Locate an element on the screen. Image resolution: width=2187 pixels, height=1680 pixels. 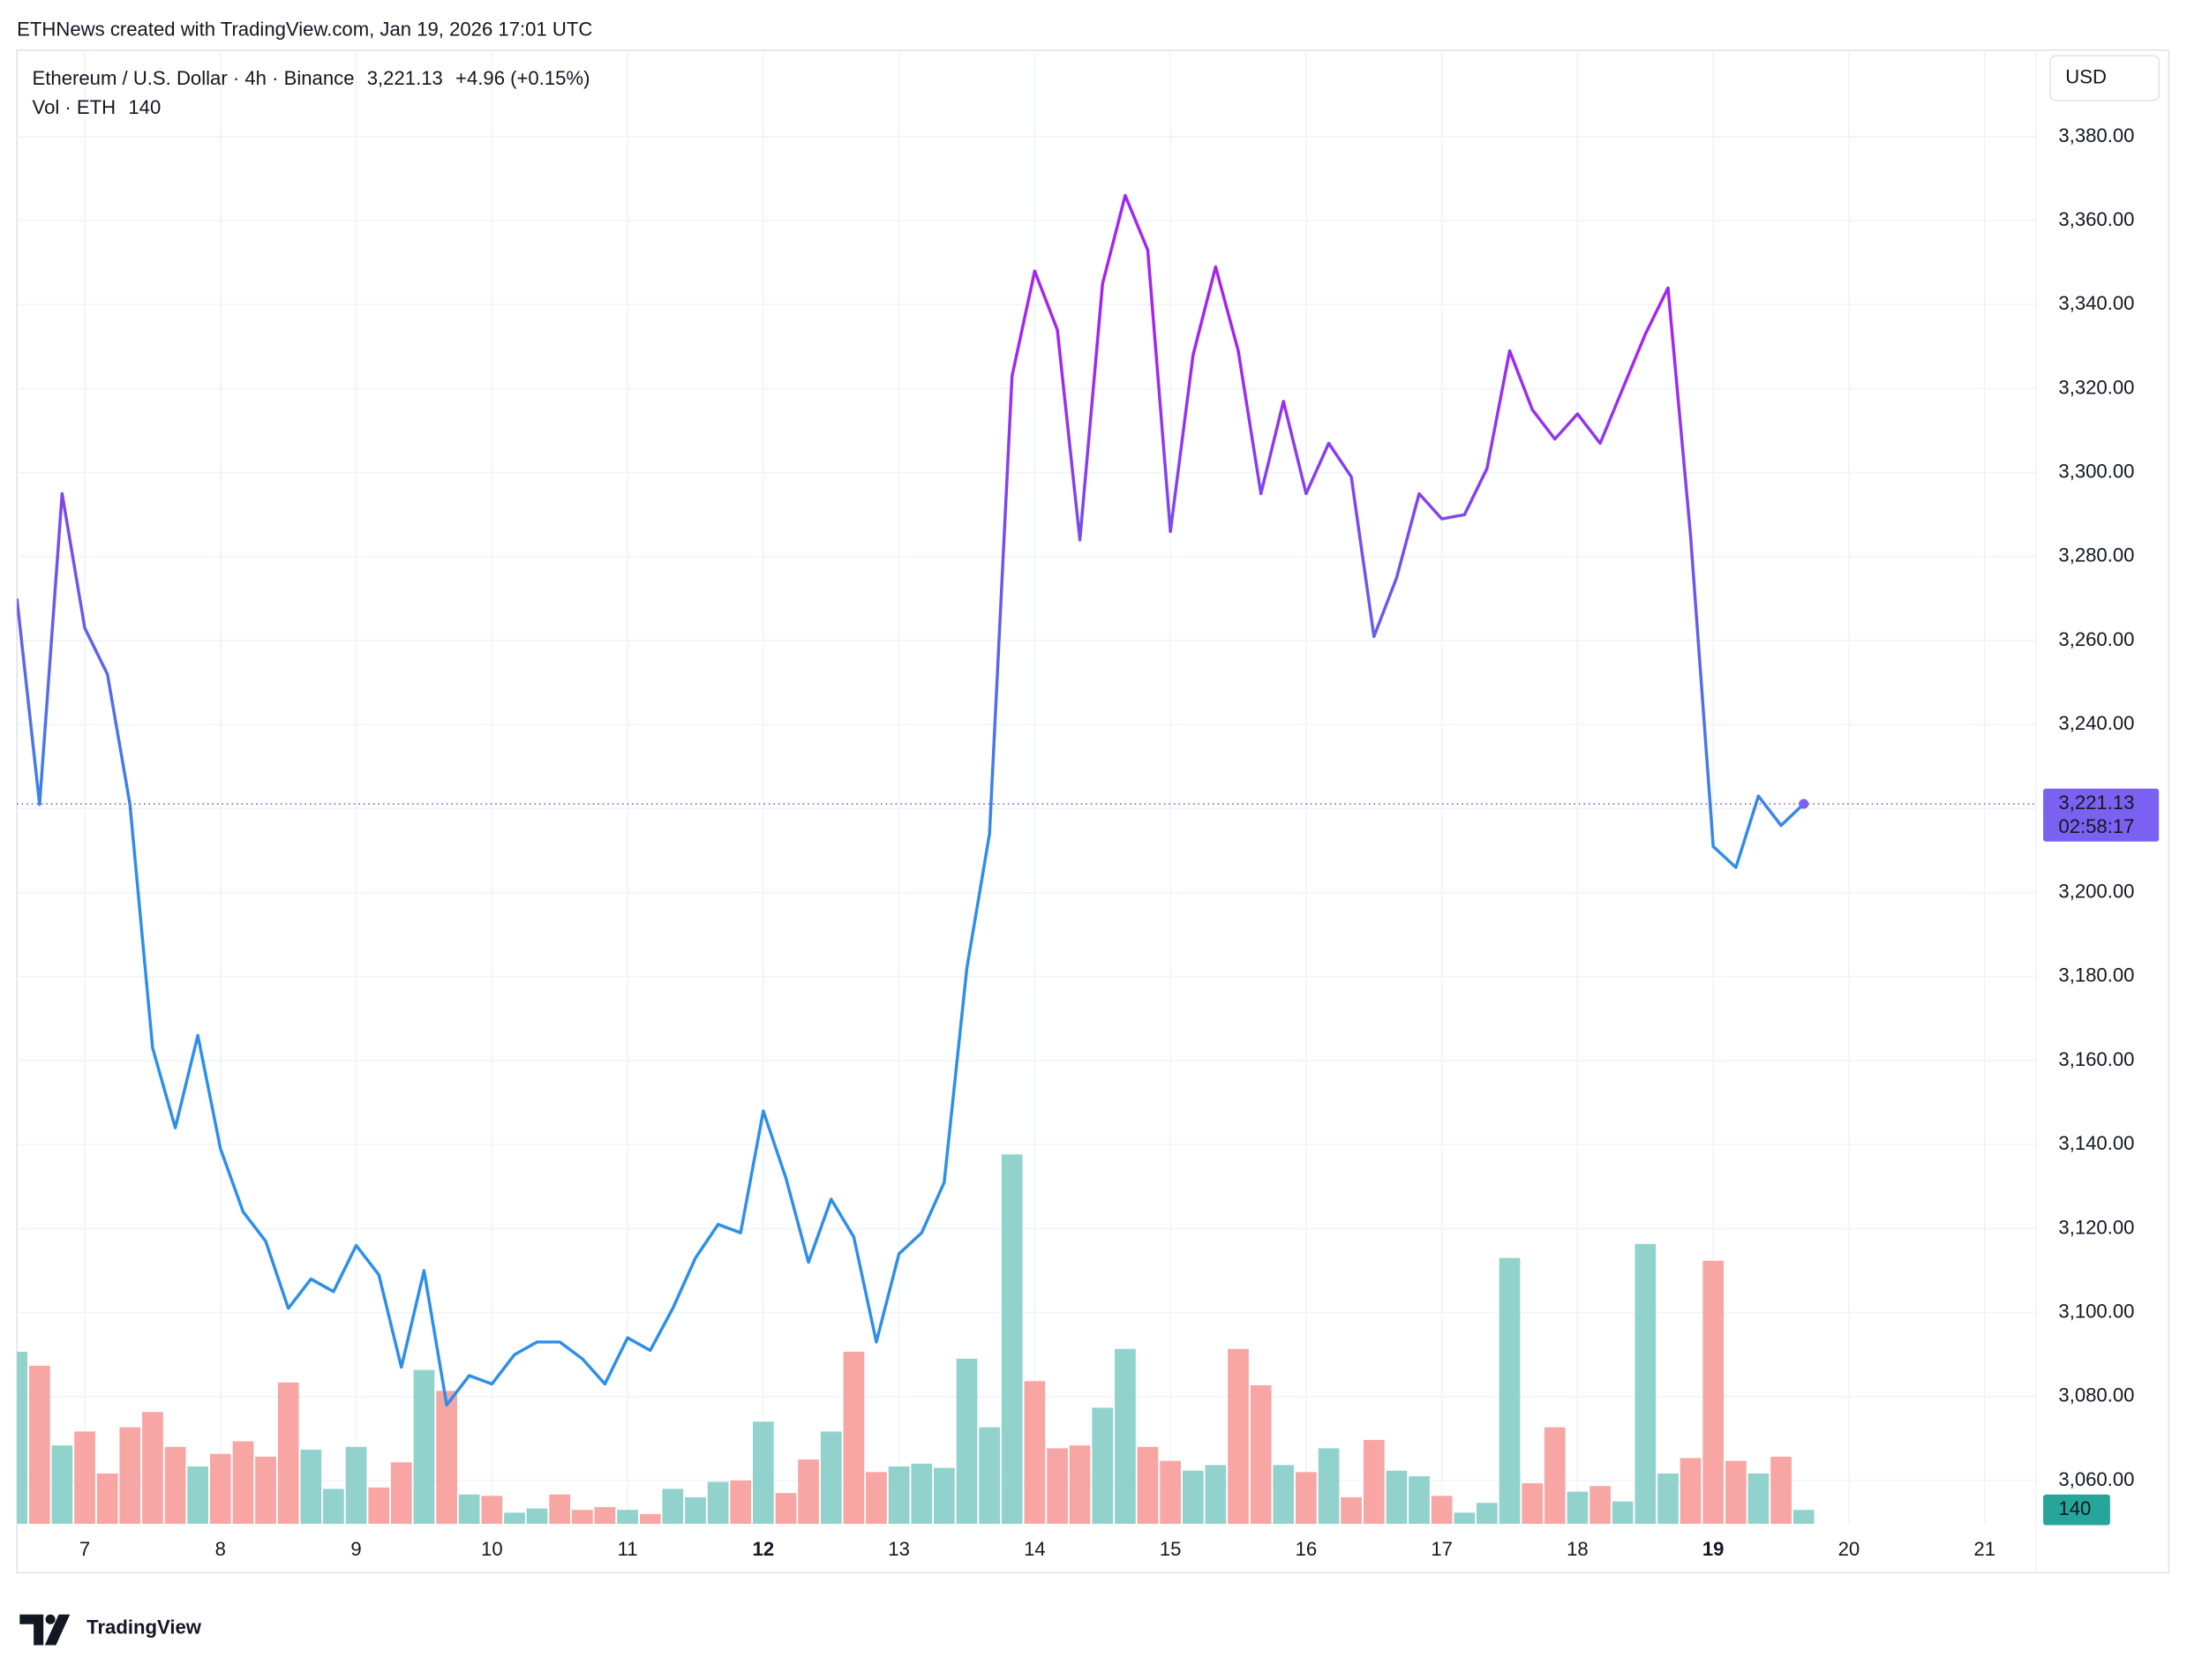
countdown: 02:58:17 is located at coordinates (2096, 826).